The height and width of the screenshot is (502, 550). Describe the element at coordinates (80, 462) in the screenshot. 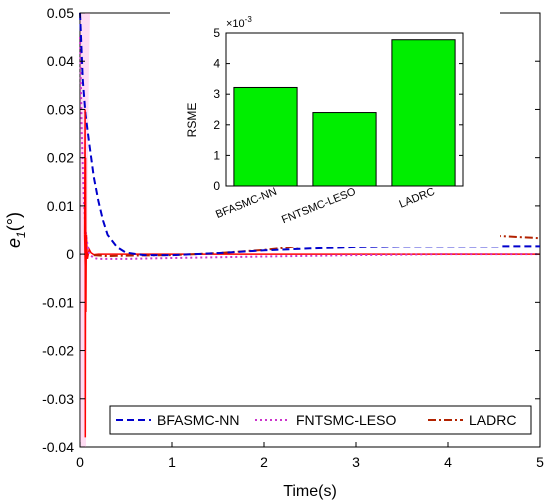

I see `x-tick-label: 0` at that location.